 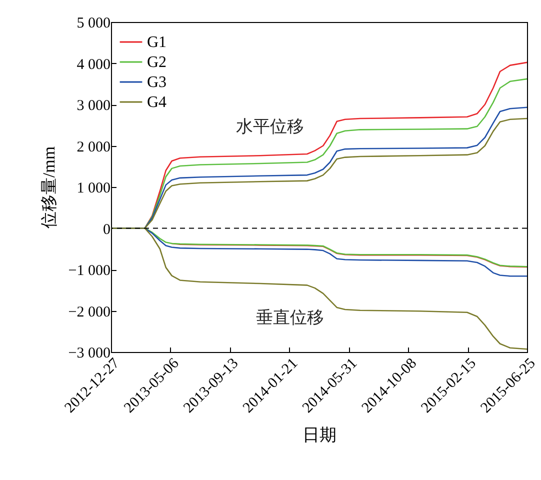 What do you see at coordinates (270, 126) in the screenshot?
I see `annotation: 水平位移` at bounding box center [270, 126].